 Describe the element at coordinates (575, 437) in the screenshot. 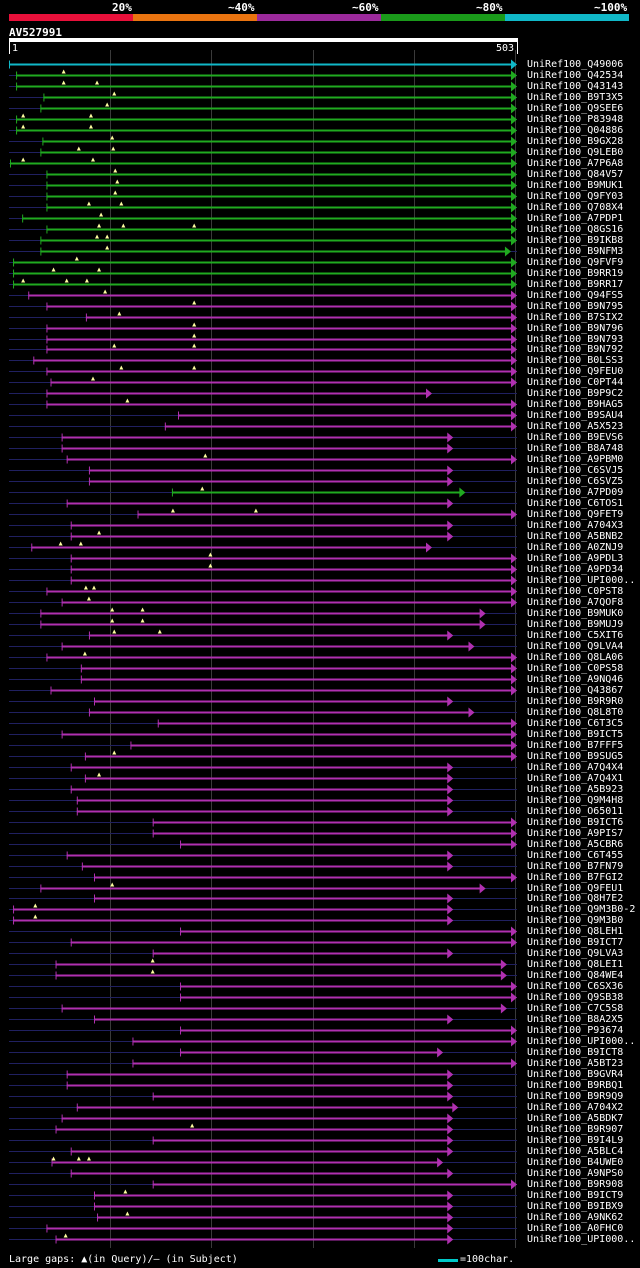

I see `hit-label: UniRef100_B9EVS6` at that location.